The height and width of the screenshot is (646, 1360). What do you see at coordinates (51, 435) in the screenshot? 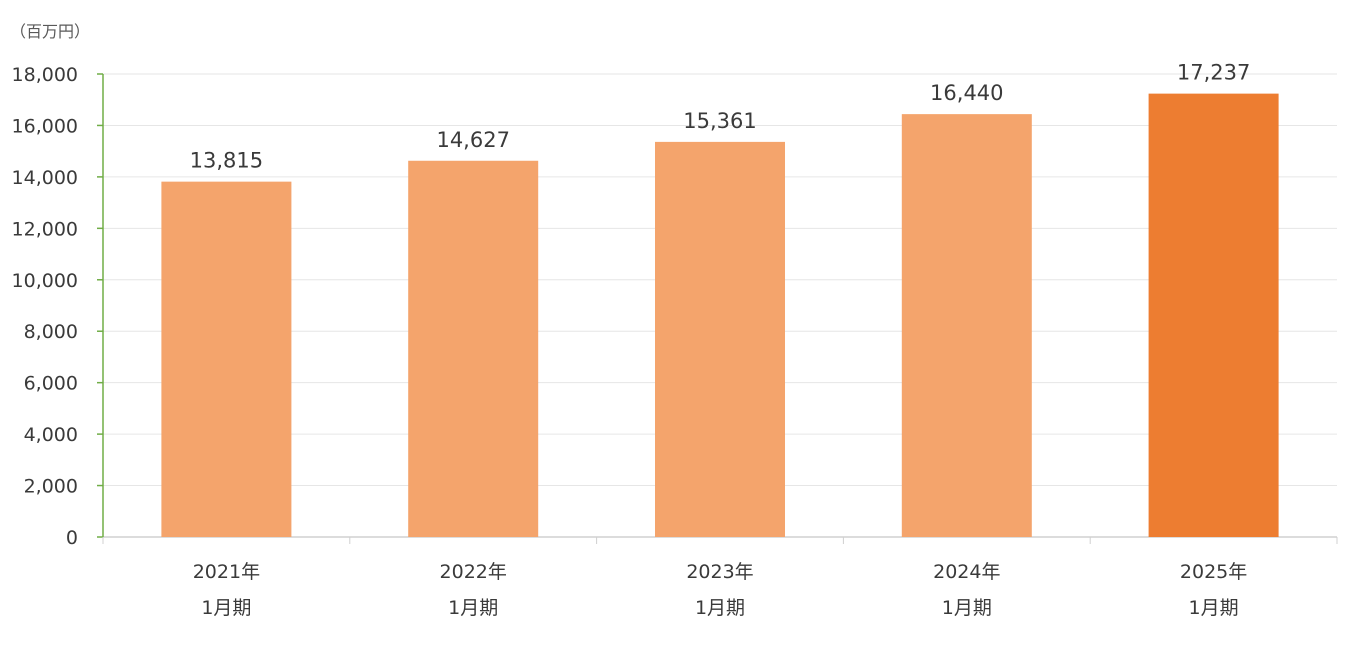
I see `y-tick-label: 4,000` at bounding box center [51, 435].